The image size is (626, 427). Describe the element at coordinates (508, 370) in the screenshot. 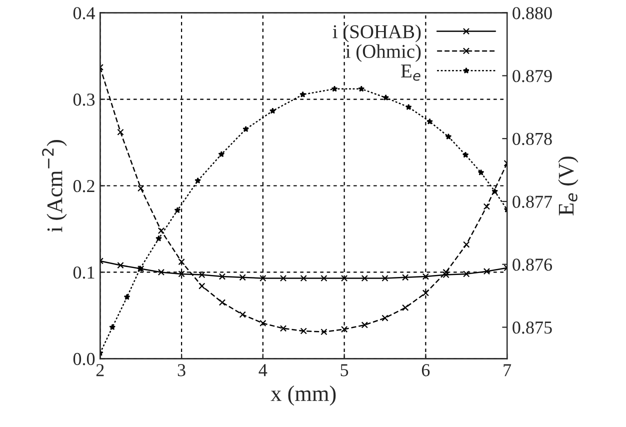

I see `x-tick-label: 7` at that location.